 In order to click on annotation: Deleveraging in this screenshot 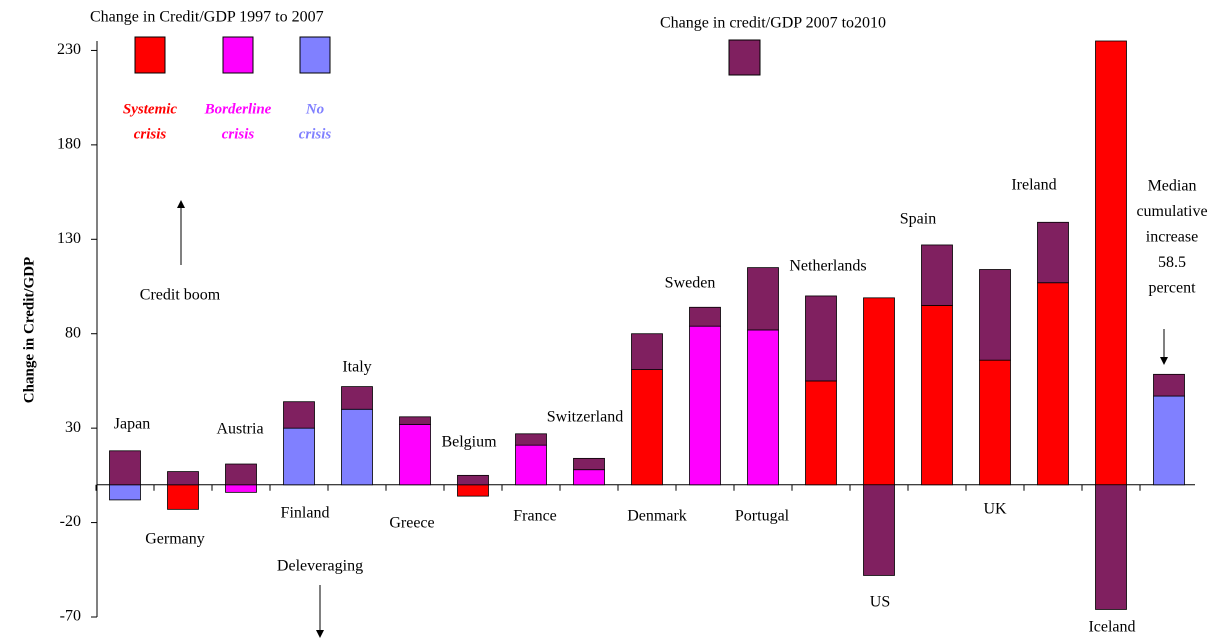, I will do `click(320, 566)`.